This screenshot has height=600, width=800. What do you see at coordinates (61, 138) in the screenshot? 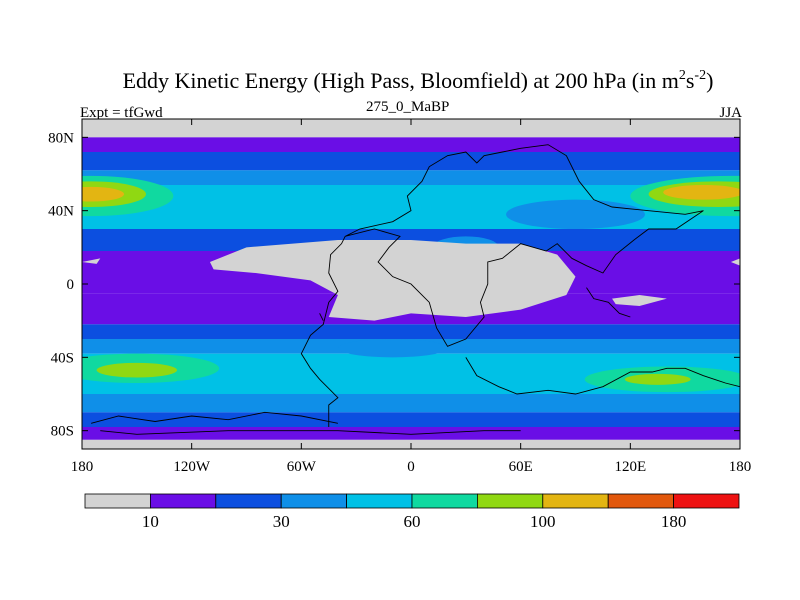
I see `y-tick-label: 80N` at bounding box center [61, 138].